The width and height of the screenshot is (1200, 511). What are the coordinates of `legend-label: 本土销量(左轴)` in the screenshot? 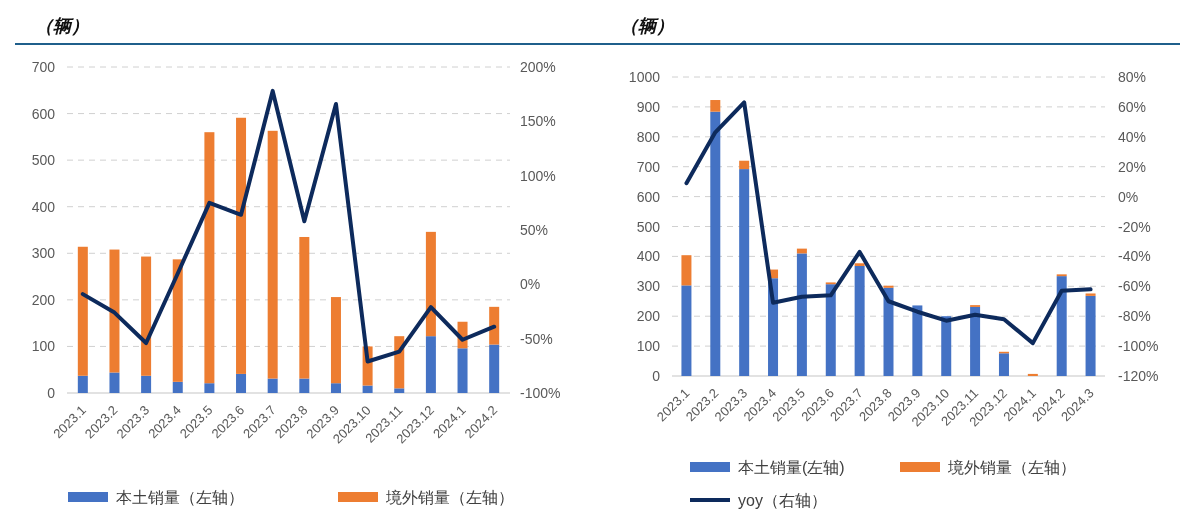 It's located at (791, 467).